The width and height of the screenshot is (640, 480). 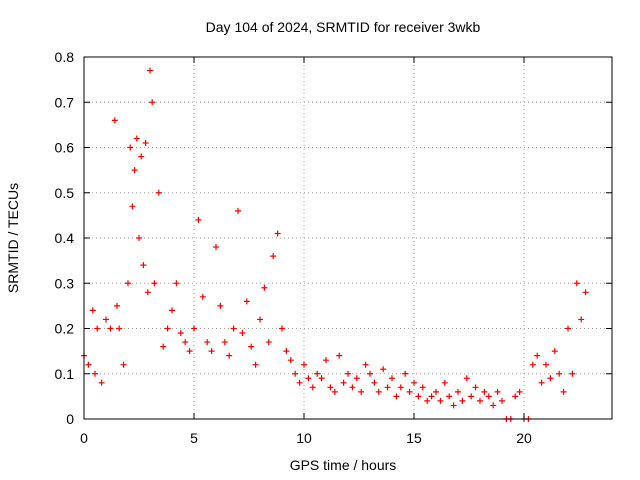 What do you see at coordinates (65, 283) in the screenshot?
I see `y-tick-label: 0.3` at bounding box center [65, 283].